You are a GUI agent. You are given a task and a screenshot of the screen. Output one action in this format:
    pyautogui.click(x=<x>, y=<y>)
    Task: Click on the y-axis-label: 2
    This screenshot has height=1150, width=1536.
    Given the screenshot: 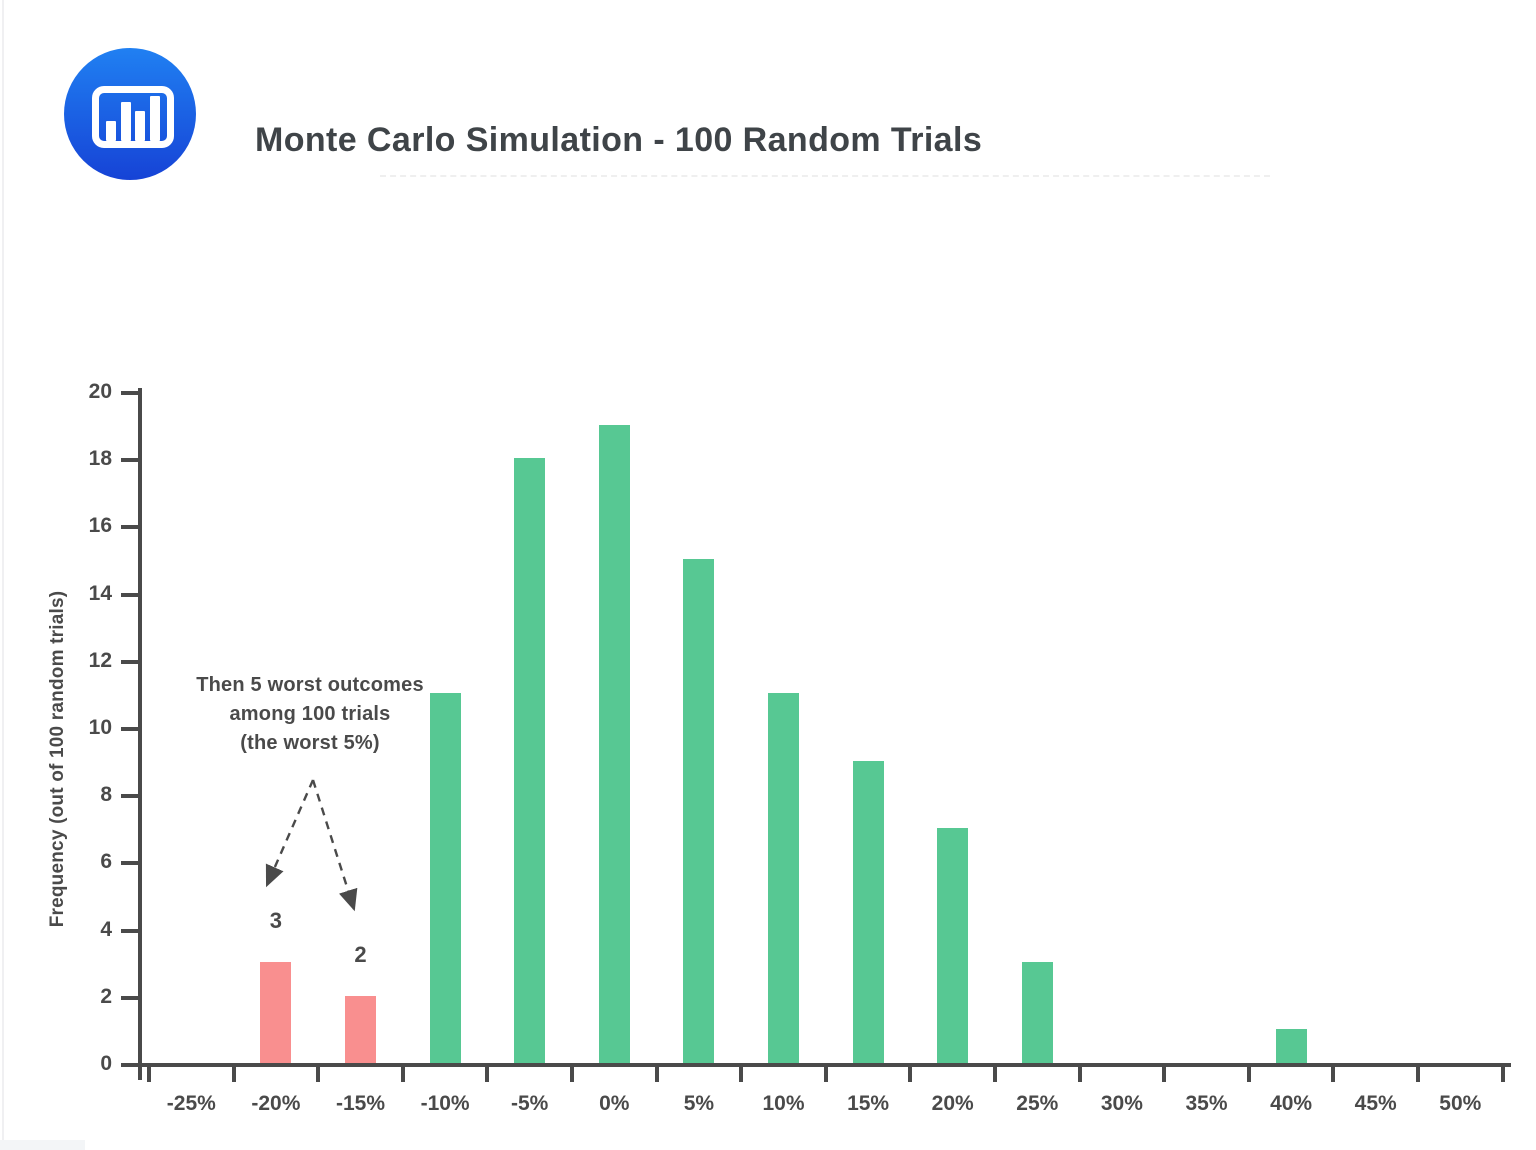 What is the action you would take?
    pyautogui.click(x=106, y=996)
    